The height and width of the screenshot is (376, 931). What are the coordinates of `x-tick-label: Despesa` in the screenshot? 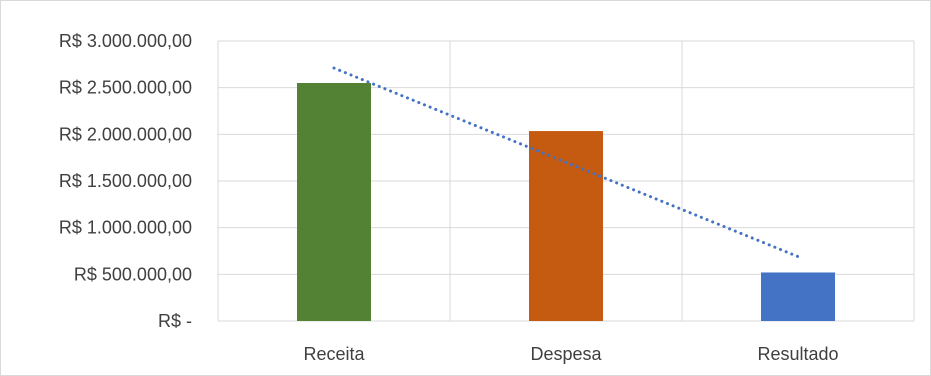 It's located at (566, 354).